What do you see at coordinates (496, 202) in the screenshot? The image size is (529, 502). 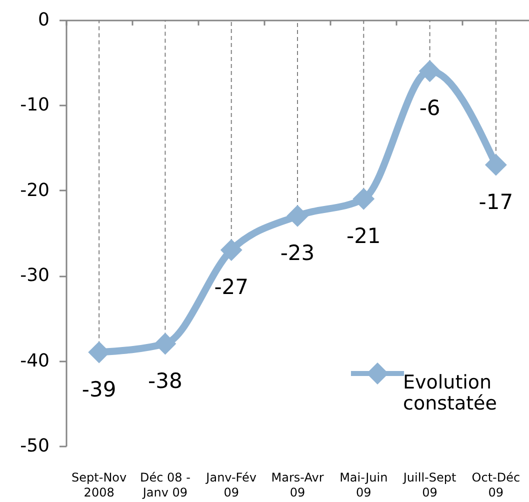 I see `data-label: -17` at bounding box center [496, 202].